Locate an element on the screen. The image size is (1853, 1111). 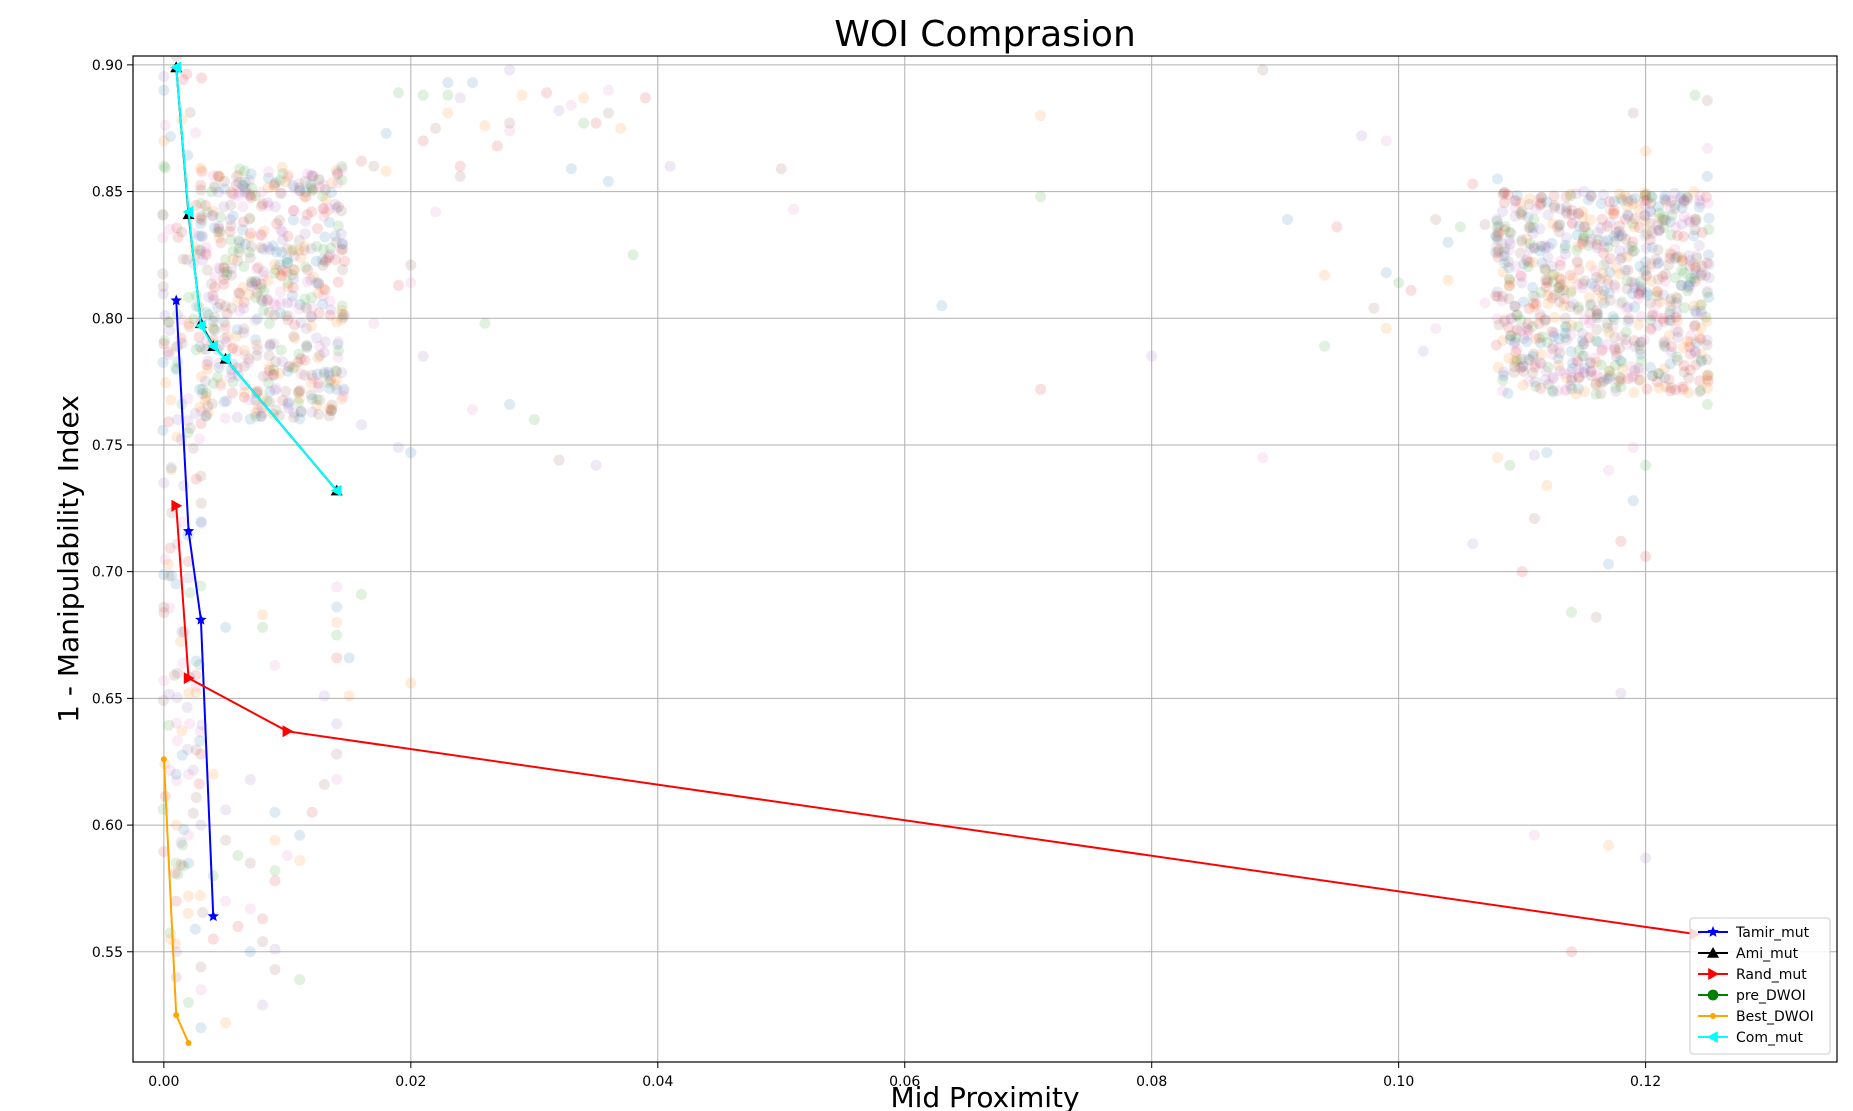
series-line is located at coordinates (195, 608).